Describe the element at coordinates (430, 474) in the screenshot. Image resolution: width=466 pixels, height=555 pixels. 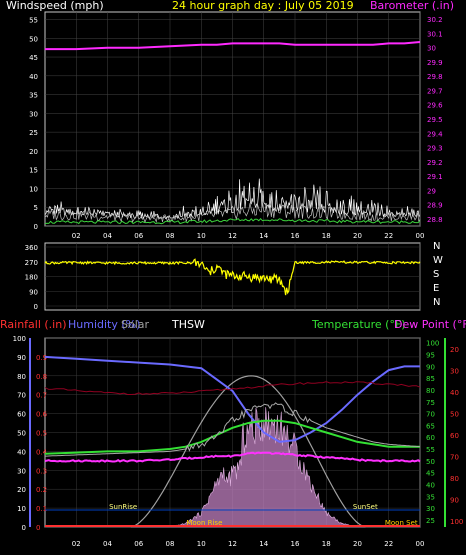
I see `temp-tick-label: 45` at that location.